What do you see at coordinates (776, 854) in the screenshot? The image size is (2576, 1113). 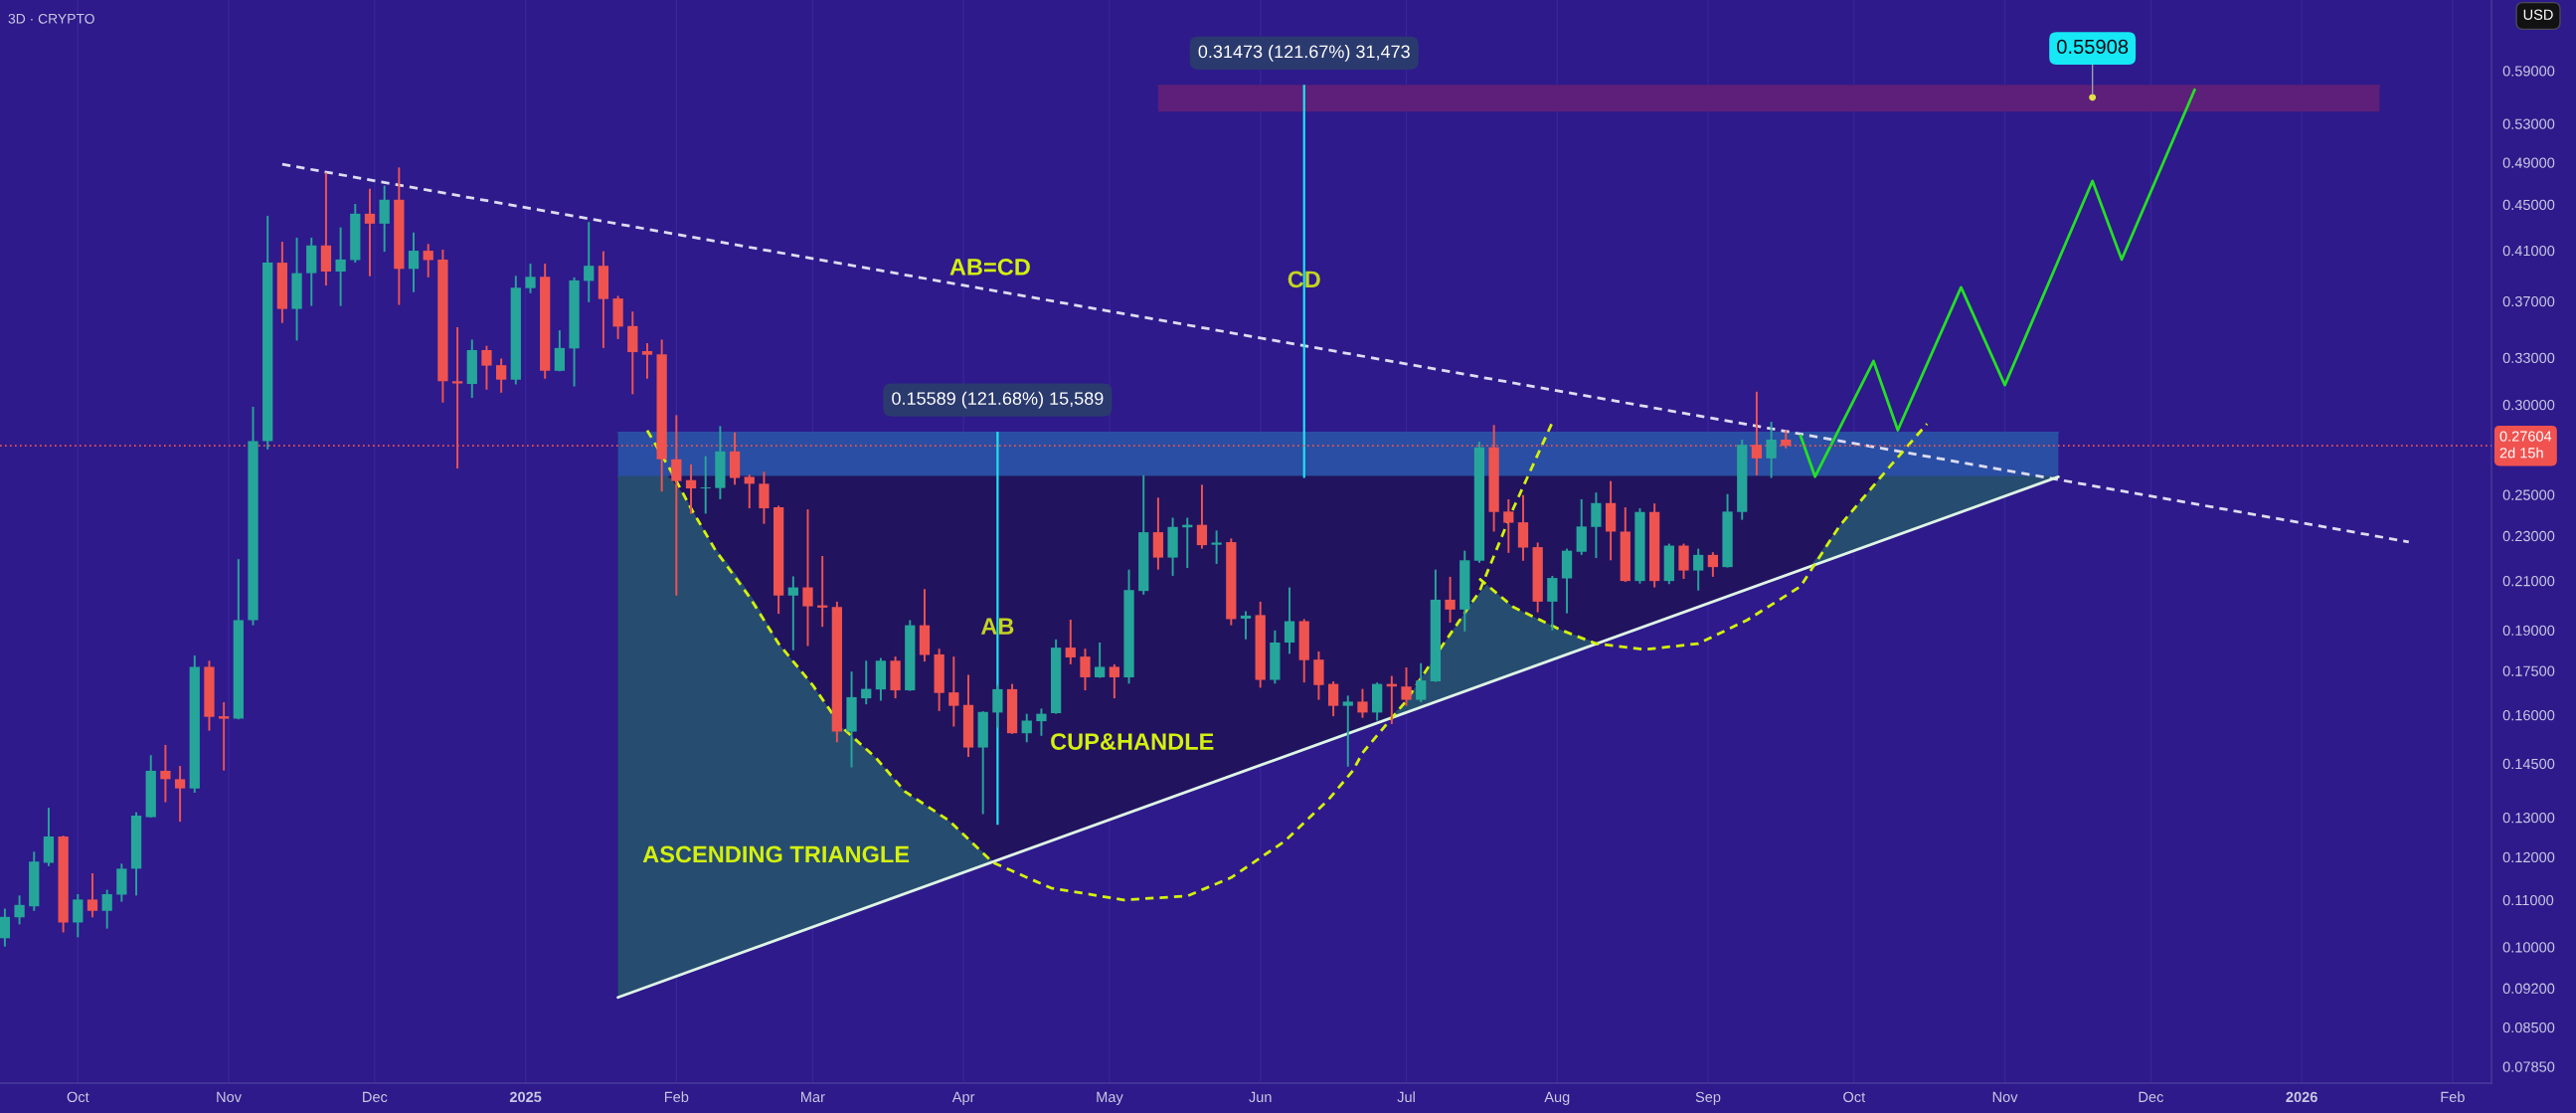 I see `annotation: ASCENDING TRIANGLE` at bounding box center [776, 854].